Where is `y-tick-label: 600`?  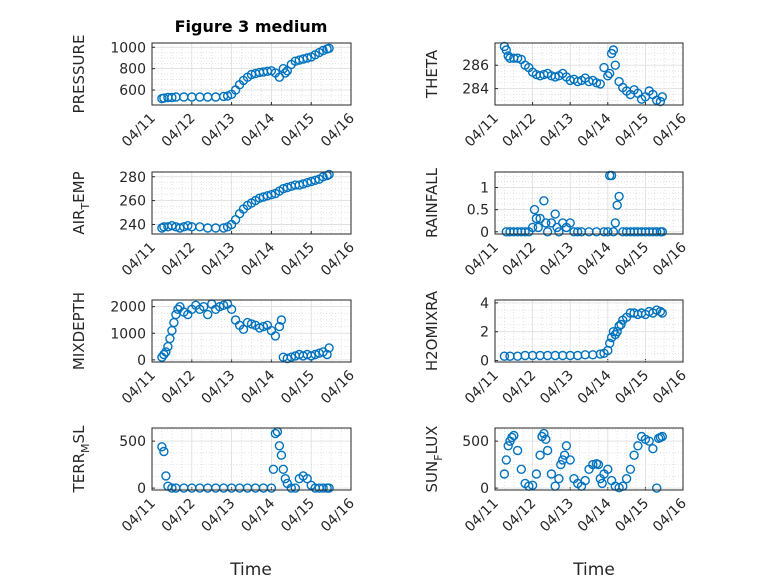
y-tick-label: 600 is located at coordinates (132, 91).